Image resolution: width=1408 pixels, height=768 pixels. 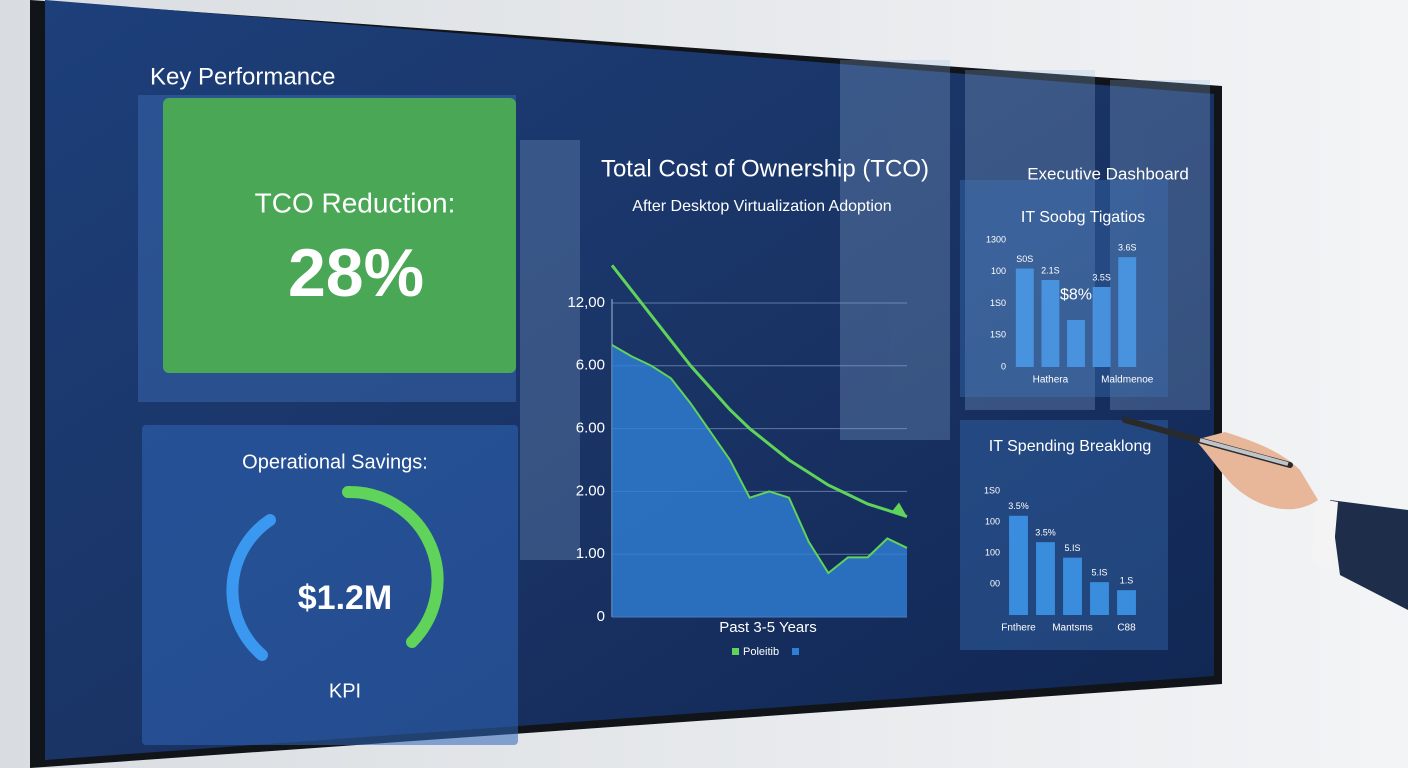 I want to click on y-tick-label: 1.00, so click(x=590, y=553).